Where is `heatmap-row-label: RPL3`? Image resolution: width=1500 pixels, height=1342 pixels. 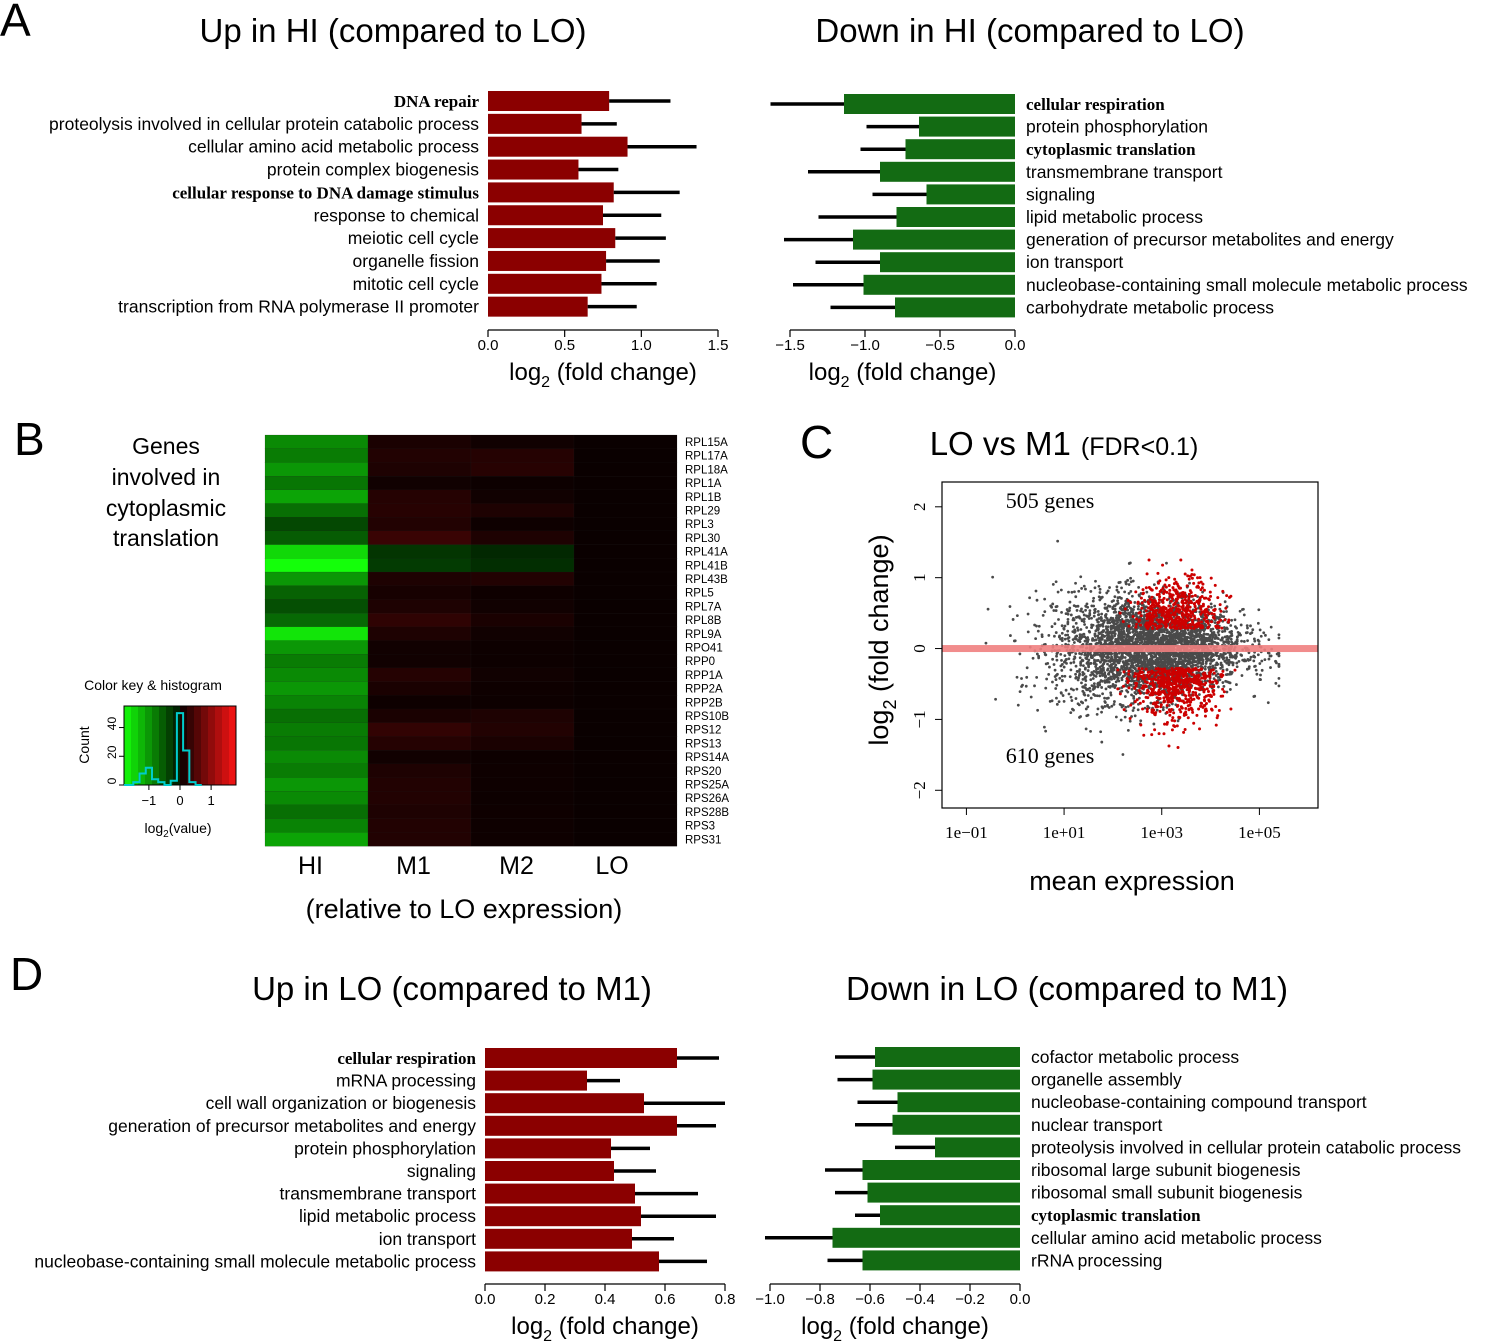 heatmap-row-label: RPL3 is located at coordinates (699, 525).